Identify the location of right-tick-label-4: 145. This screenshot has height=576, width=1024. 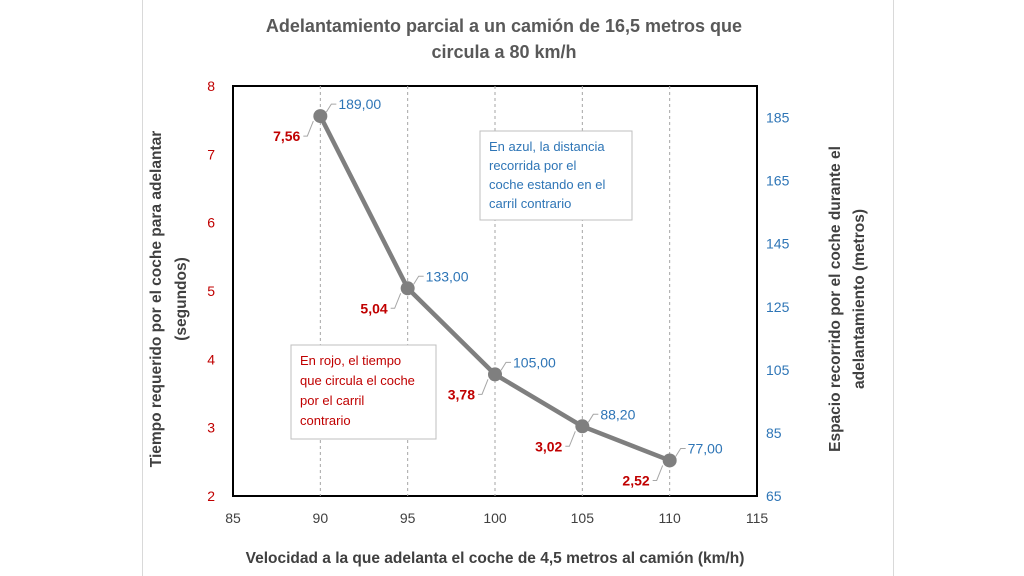
(778, 244).